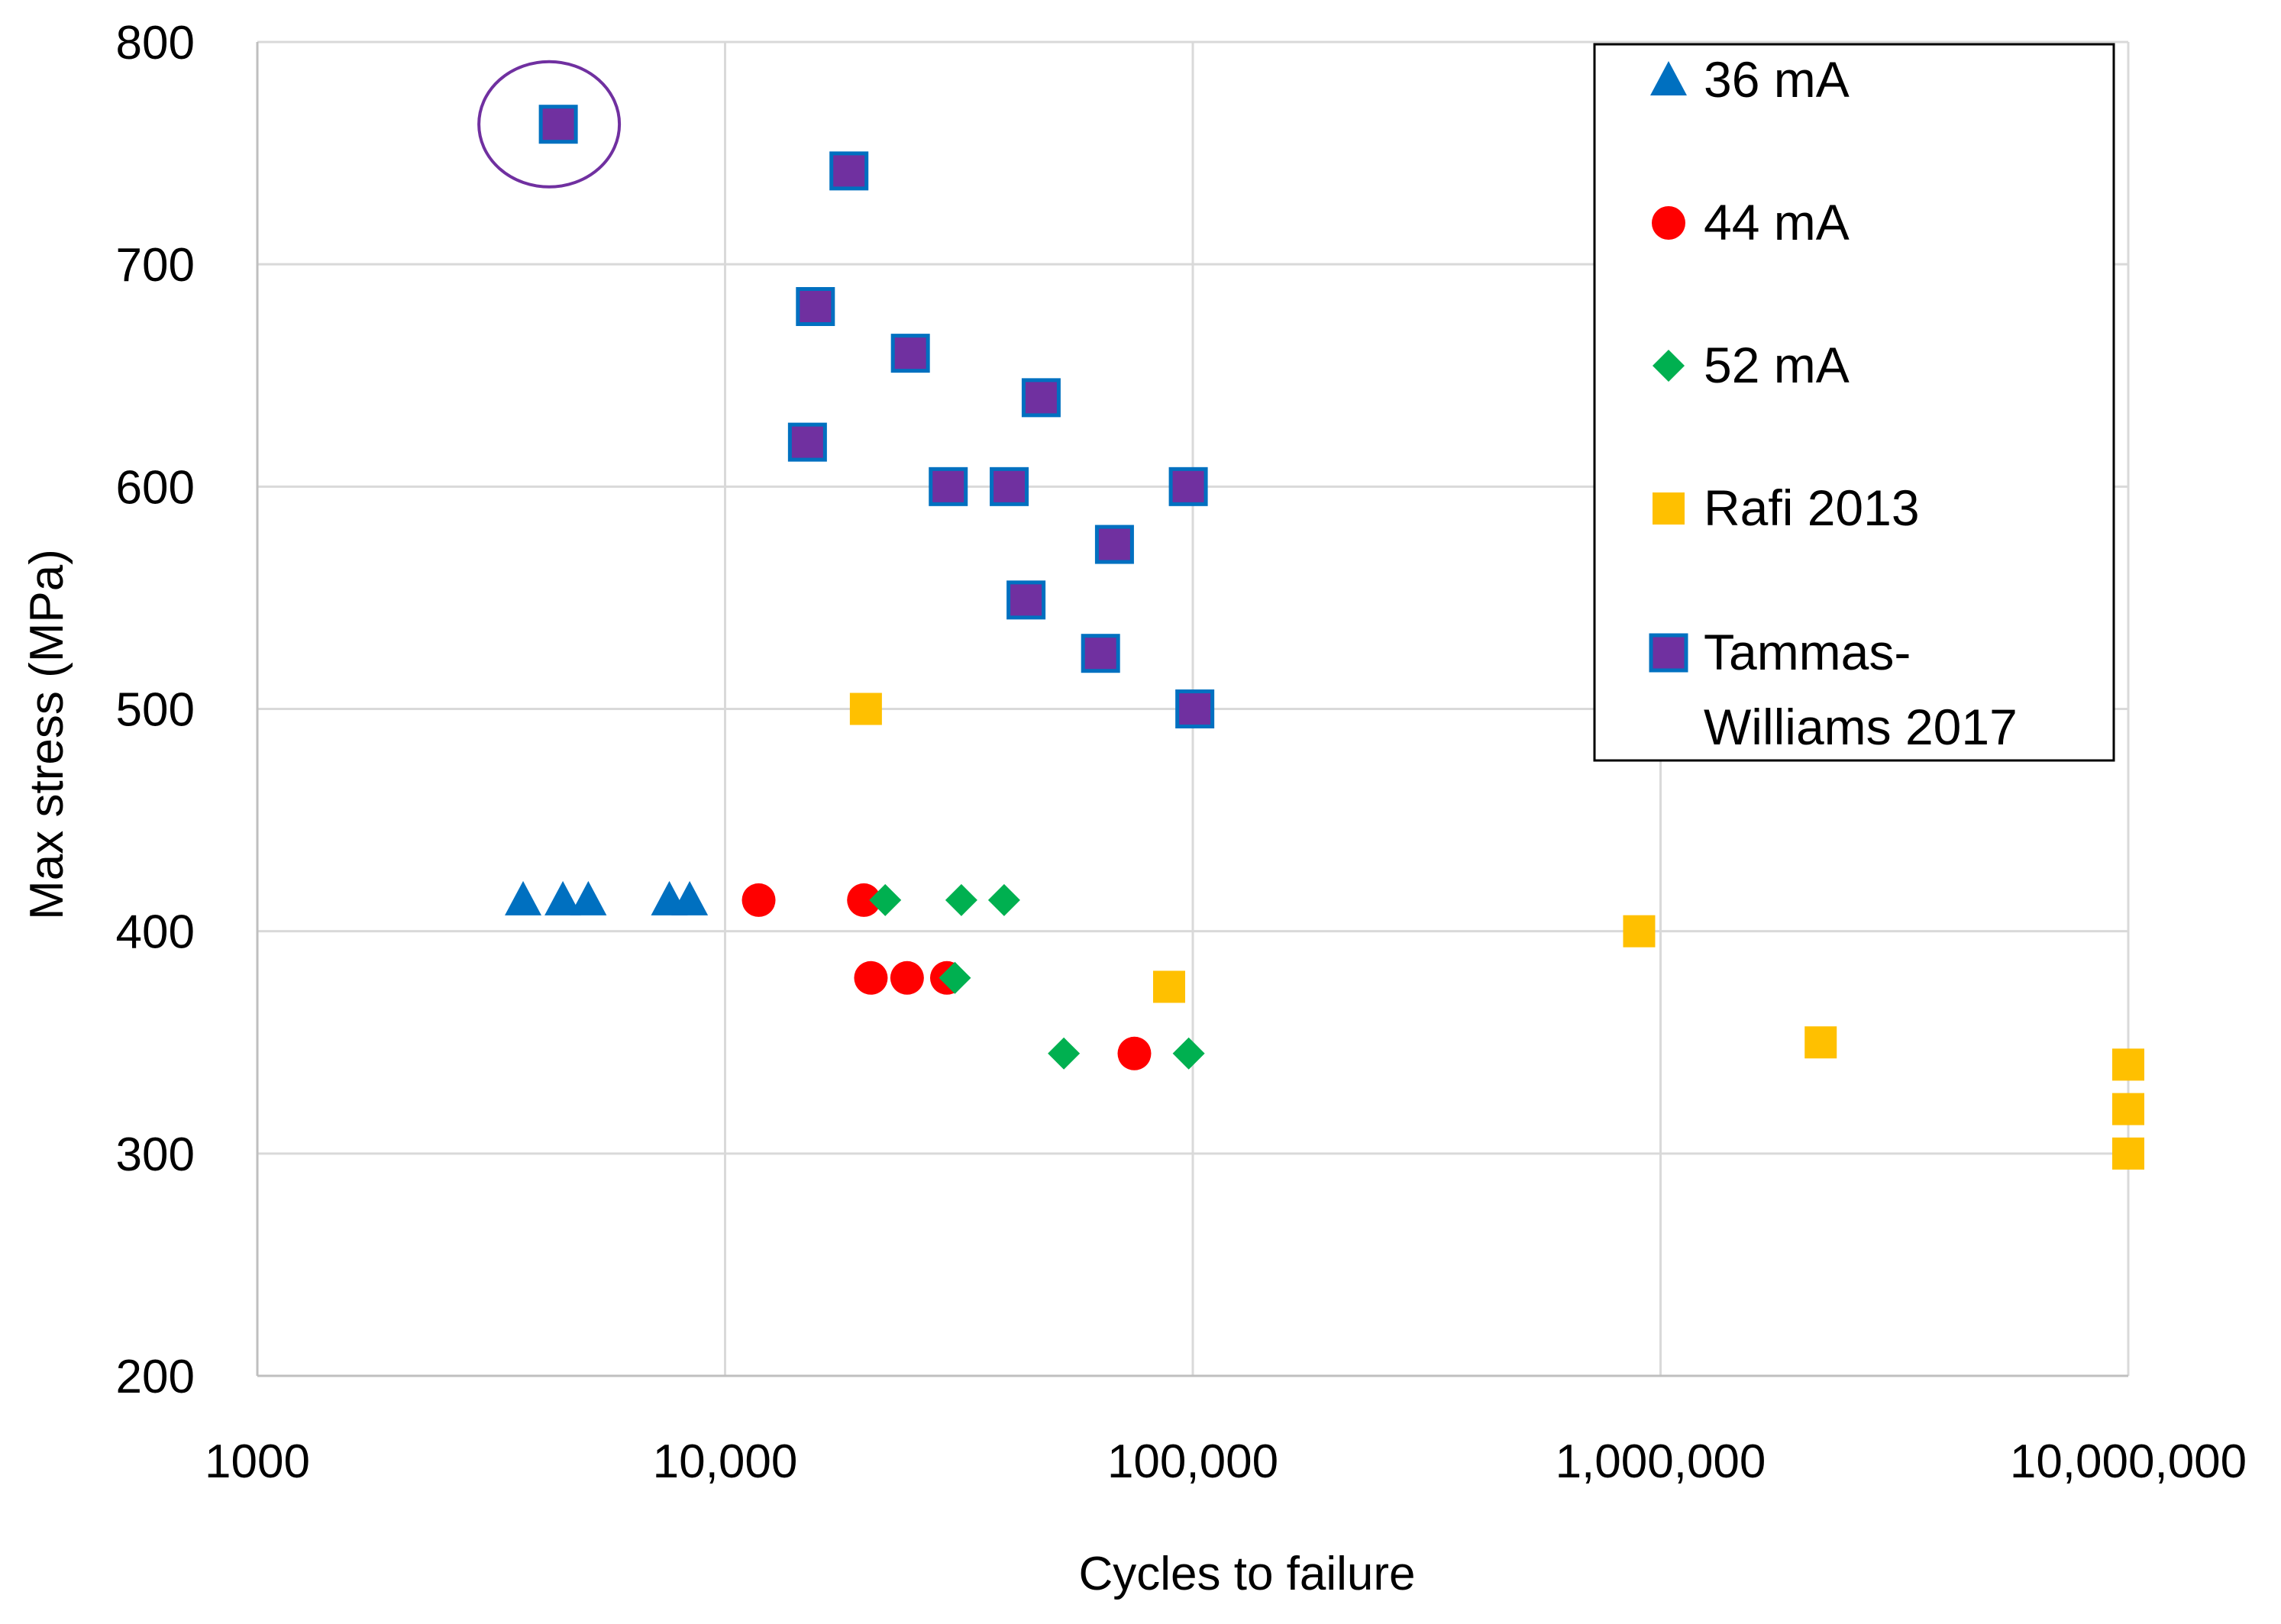 Image resolution: width=2281 pixels, height=1624 pixels. What do you see at coordinates (1861, 727) in the screenshot?
I see `legend-label: Williams 2017` at bounding box center [1861, 727].